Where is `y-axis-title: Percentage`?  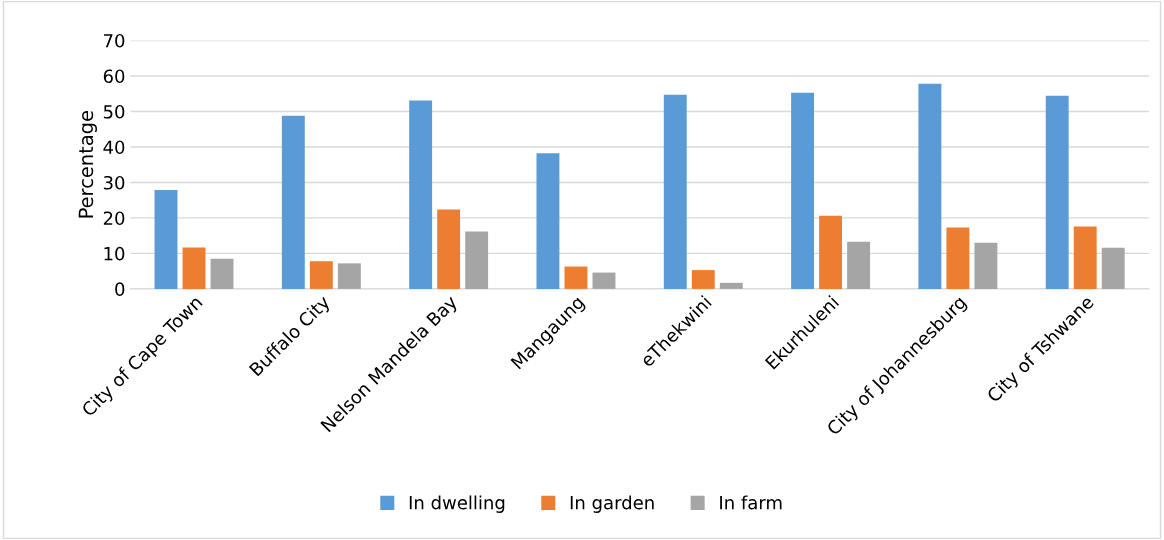
y-axis-title: Percentage is located at coordinates (87, 164).